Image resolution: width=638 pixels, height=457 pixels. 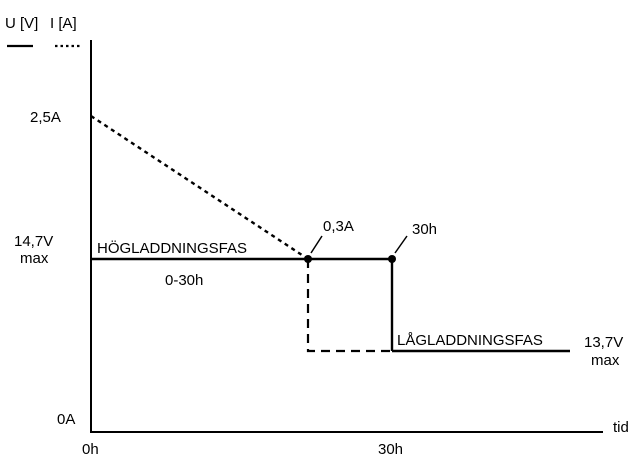 What do you see at coordinates (621, 427) in the screenshot?
I see `x-axis-label: tid` at bounding box center [621, 427].